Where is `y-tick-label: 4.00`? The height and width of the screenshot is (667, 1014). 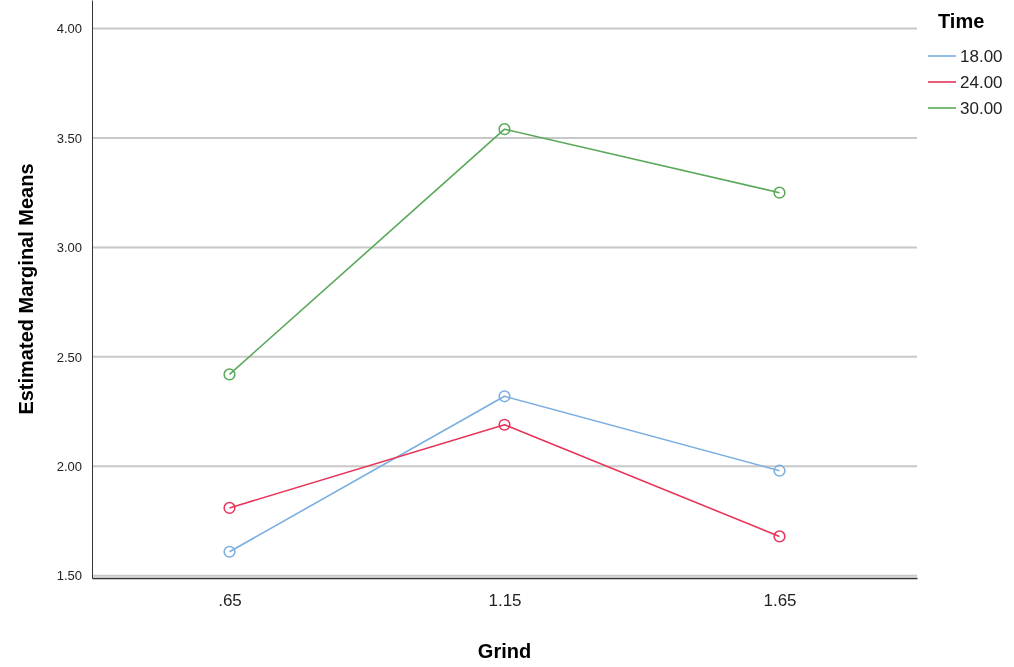 y-tick-label: 4.00 is located at coordinates (69, 29).